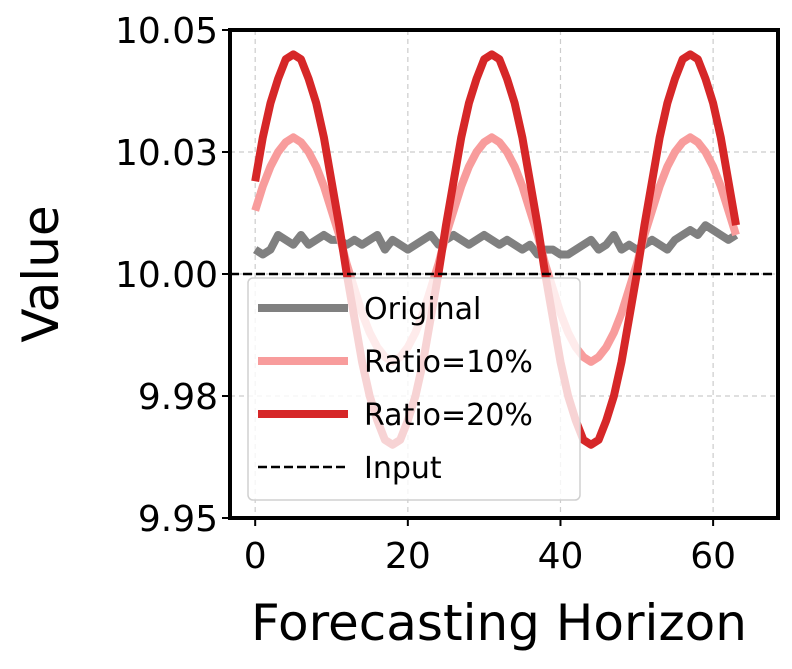 The image size is (792, 669). Describe the element at coordinates (713, 556) in the screenshot. I see `x-tick-label: 60` at that location.